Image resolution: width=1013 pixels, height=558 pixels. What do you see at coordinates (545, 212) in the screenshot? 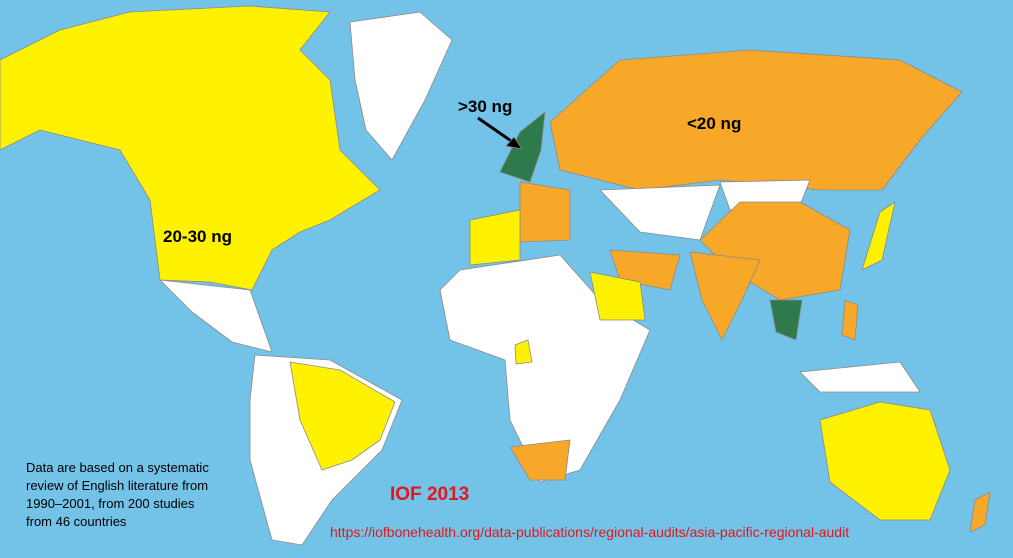
I see `europe` at bounding box center [545, 212].